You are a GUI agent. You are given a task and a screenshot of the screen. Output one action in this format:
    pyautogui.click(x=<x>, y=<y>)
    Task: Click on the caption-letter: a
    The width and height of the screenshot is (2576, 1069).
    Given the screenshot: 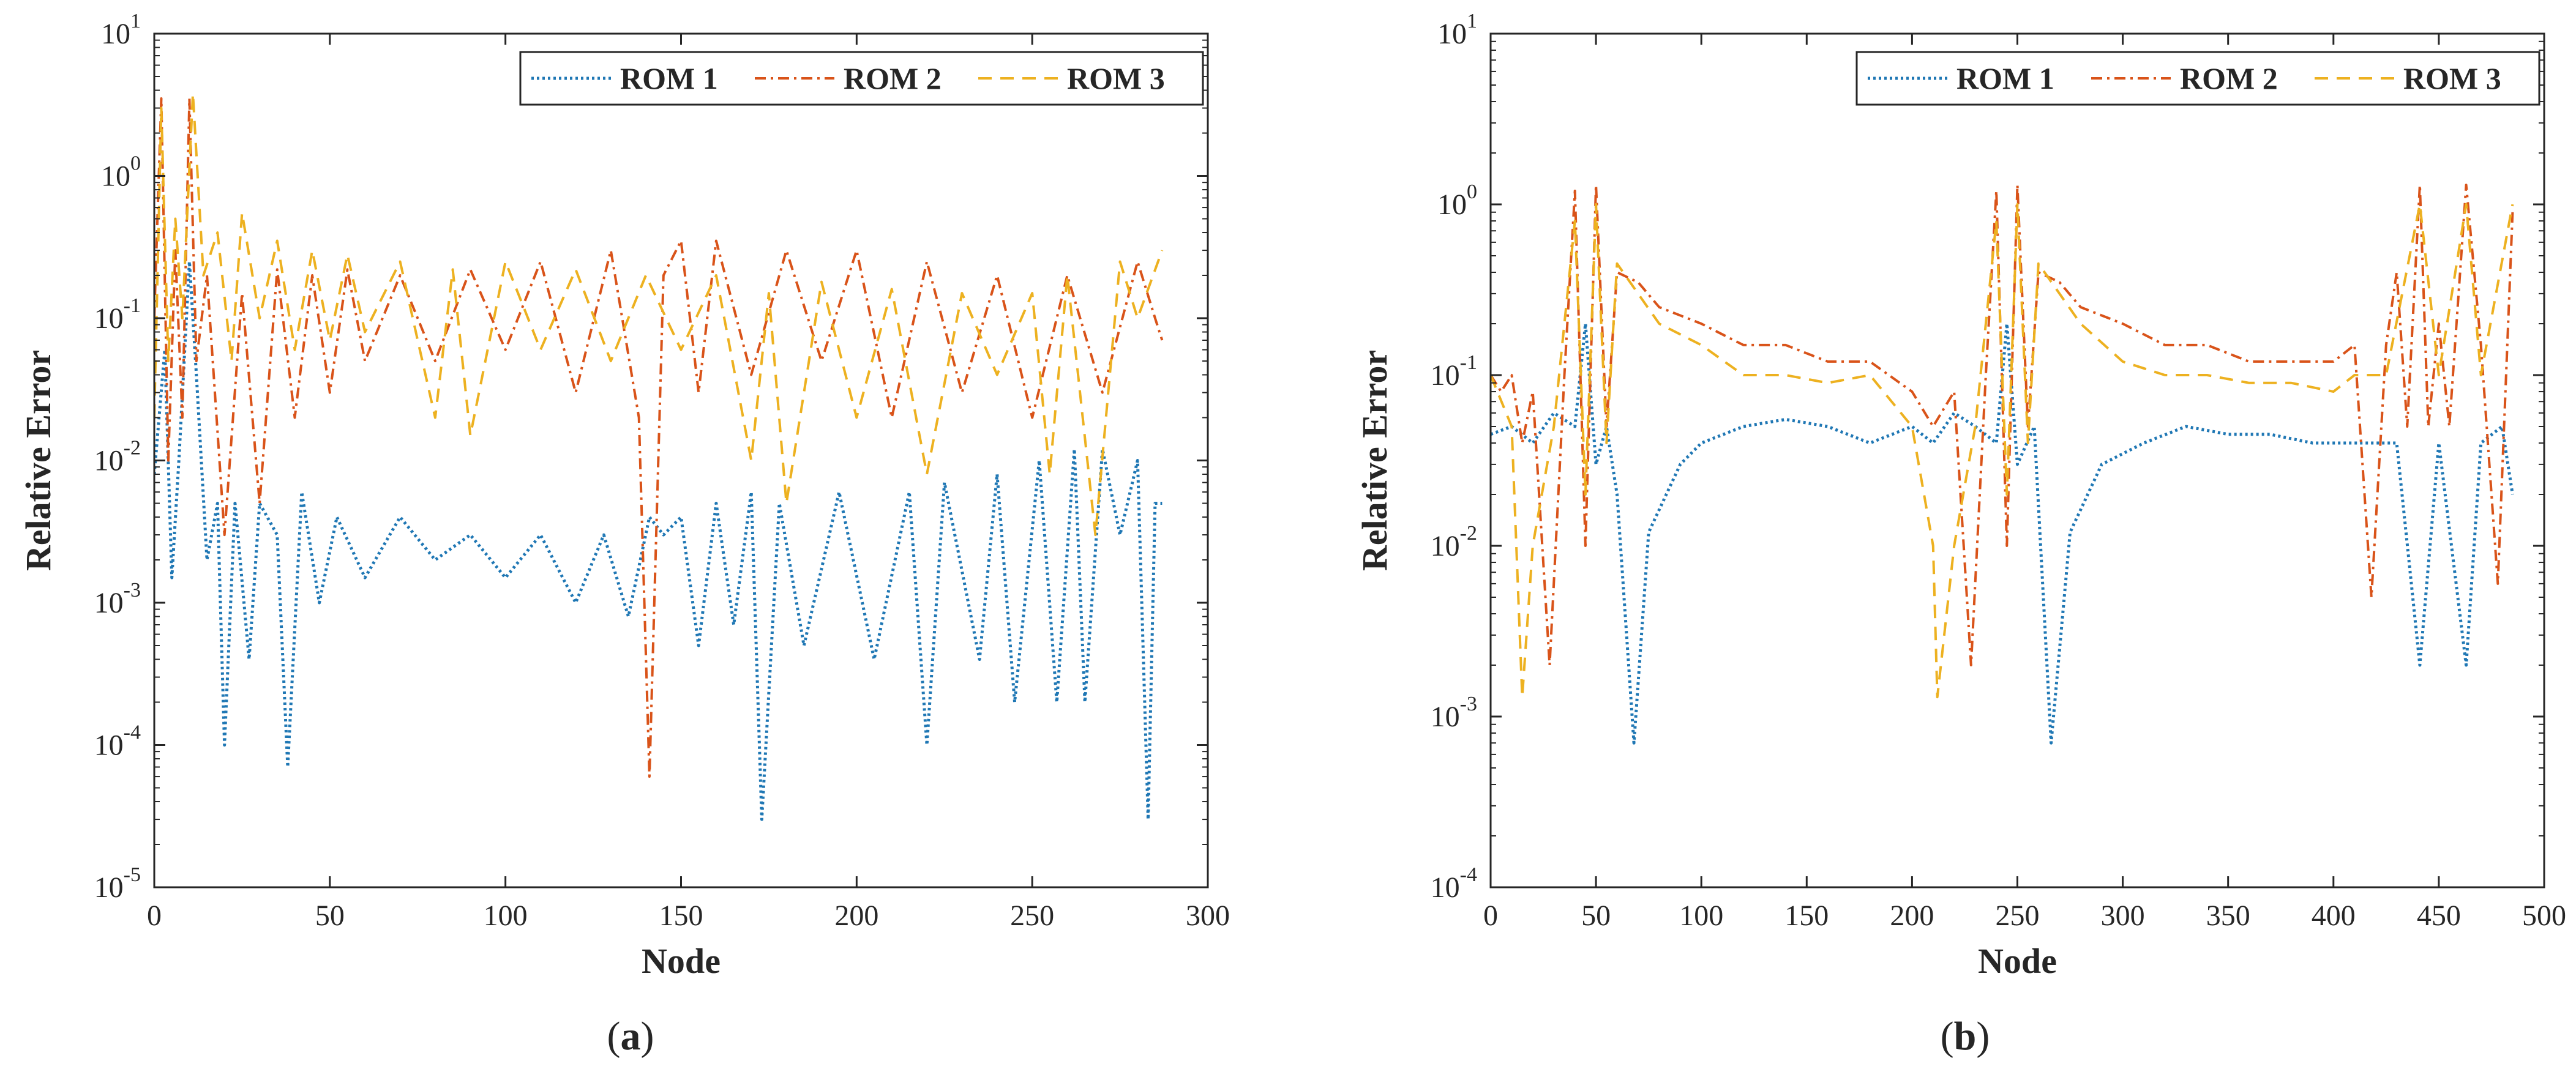 What is the action you would take?
    pyautogui.click(x=631, y=1036)
    